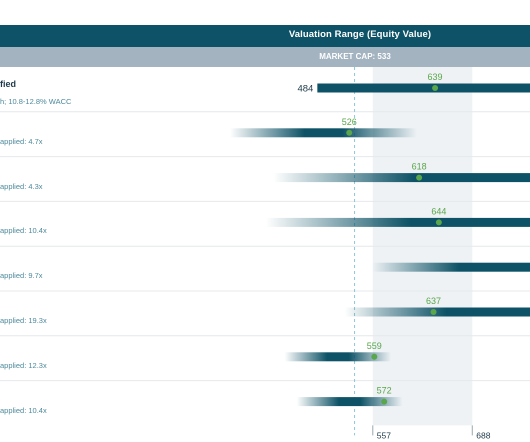  Describe the element at coordinates (265, 36) in the screenshot. I see `chart-header: Valuation Range (Equity Value)` at that location.